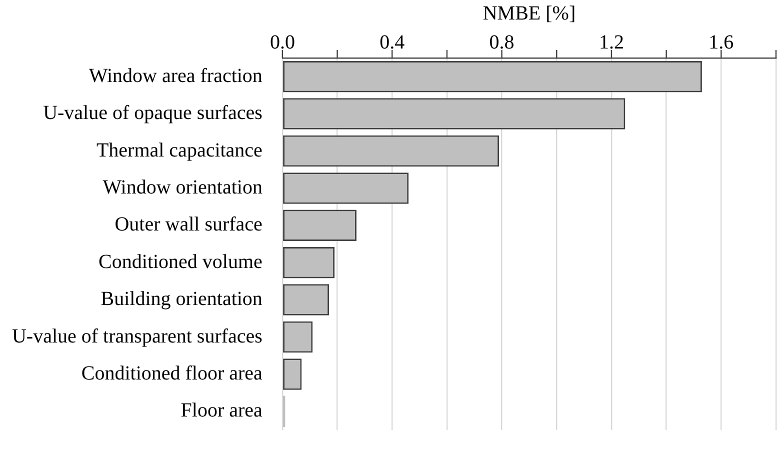  What do you see at coordinates (137, 336) in the screenshot?
I see `y-tick-label: U-value of transparent surfaces` at bounding box center [137, 336].